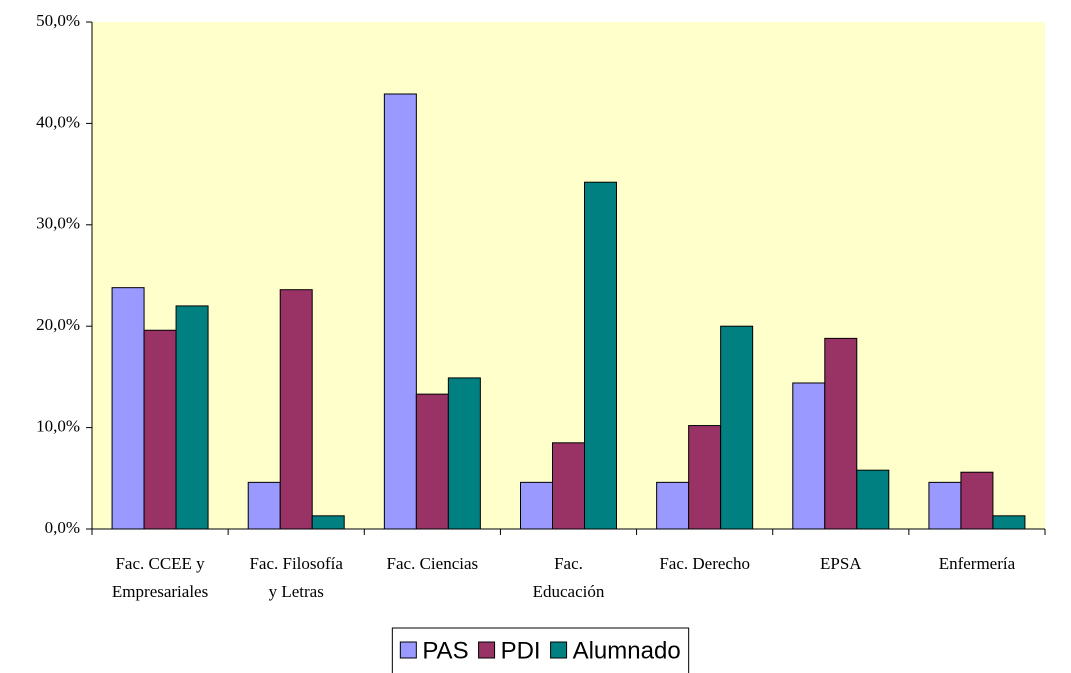 Image resolution: width=1071 pixels, height=673 pixels. I want to click on legend-label: PDI, so click(521, 650).